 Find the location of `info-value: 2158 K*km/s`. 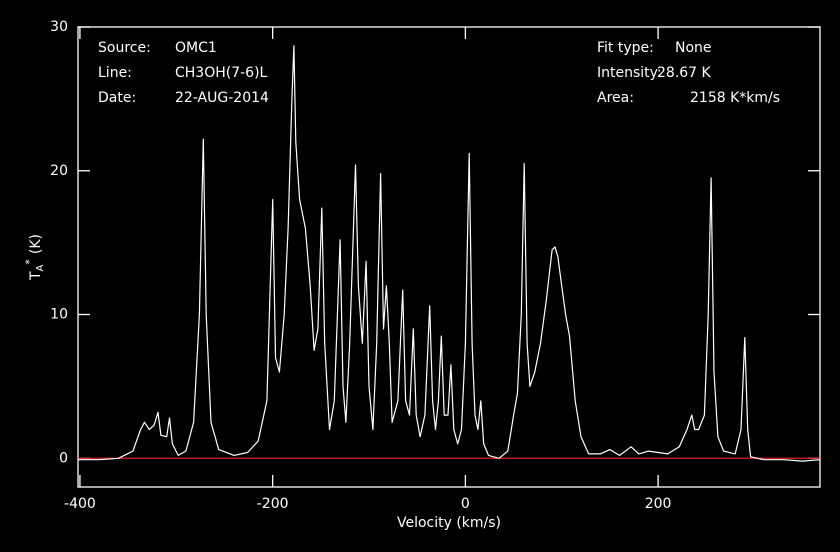

info-value: 2158 K*km/s is located at coordinates (735, 98).